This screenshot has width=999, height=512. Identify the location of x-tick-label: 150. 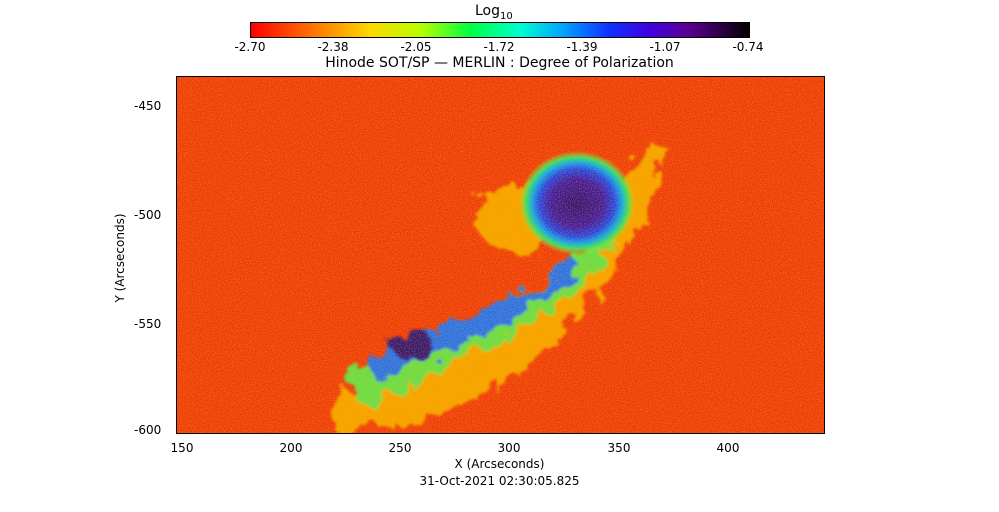
(182, 448).